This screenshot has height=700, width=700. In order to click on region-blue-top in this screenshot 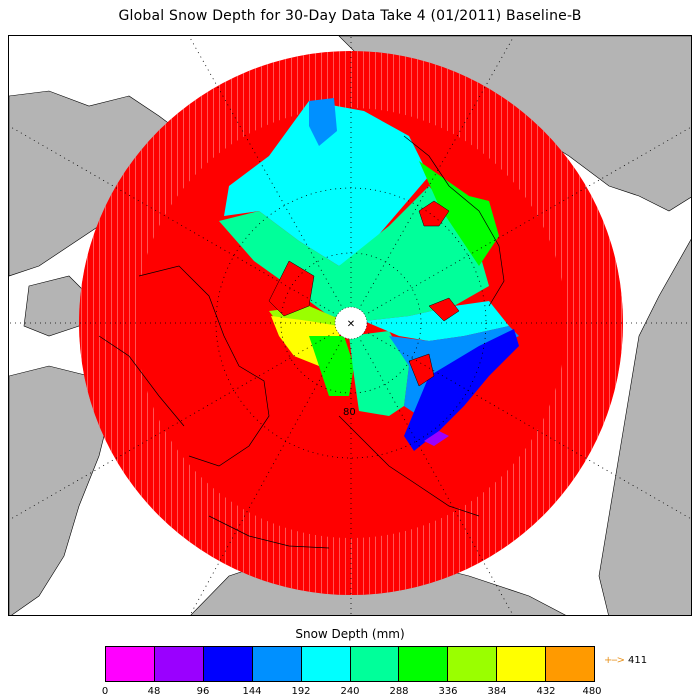, I will do `click(323, 122)`.